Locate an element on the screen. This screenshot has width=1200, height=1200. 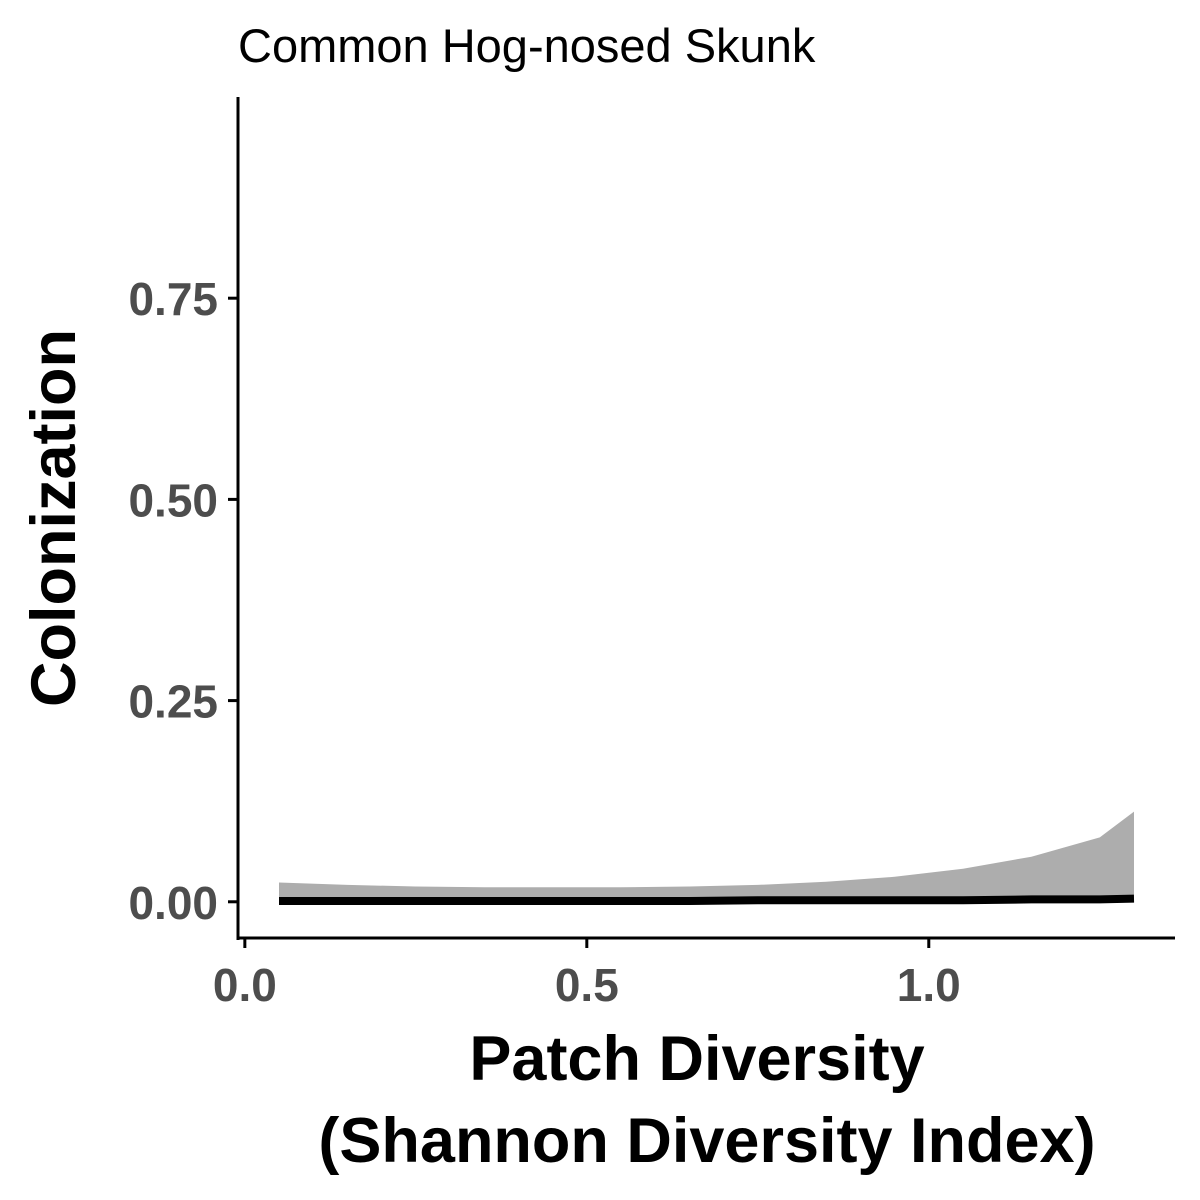
x-tick-label-2: 1.0 is located at coordinates (929, 985).